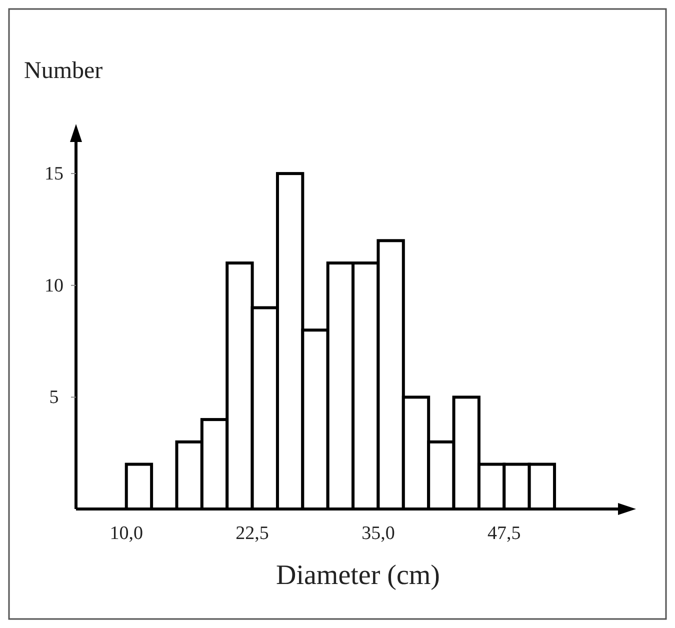 The width and height of the screenshot is (675, 628). I want to click on x-tick-label: 35,0, so click(378, 533).